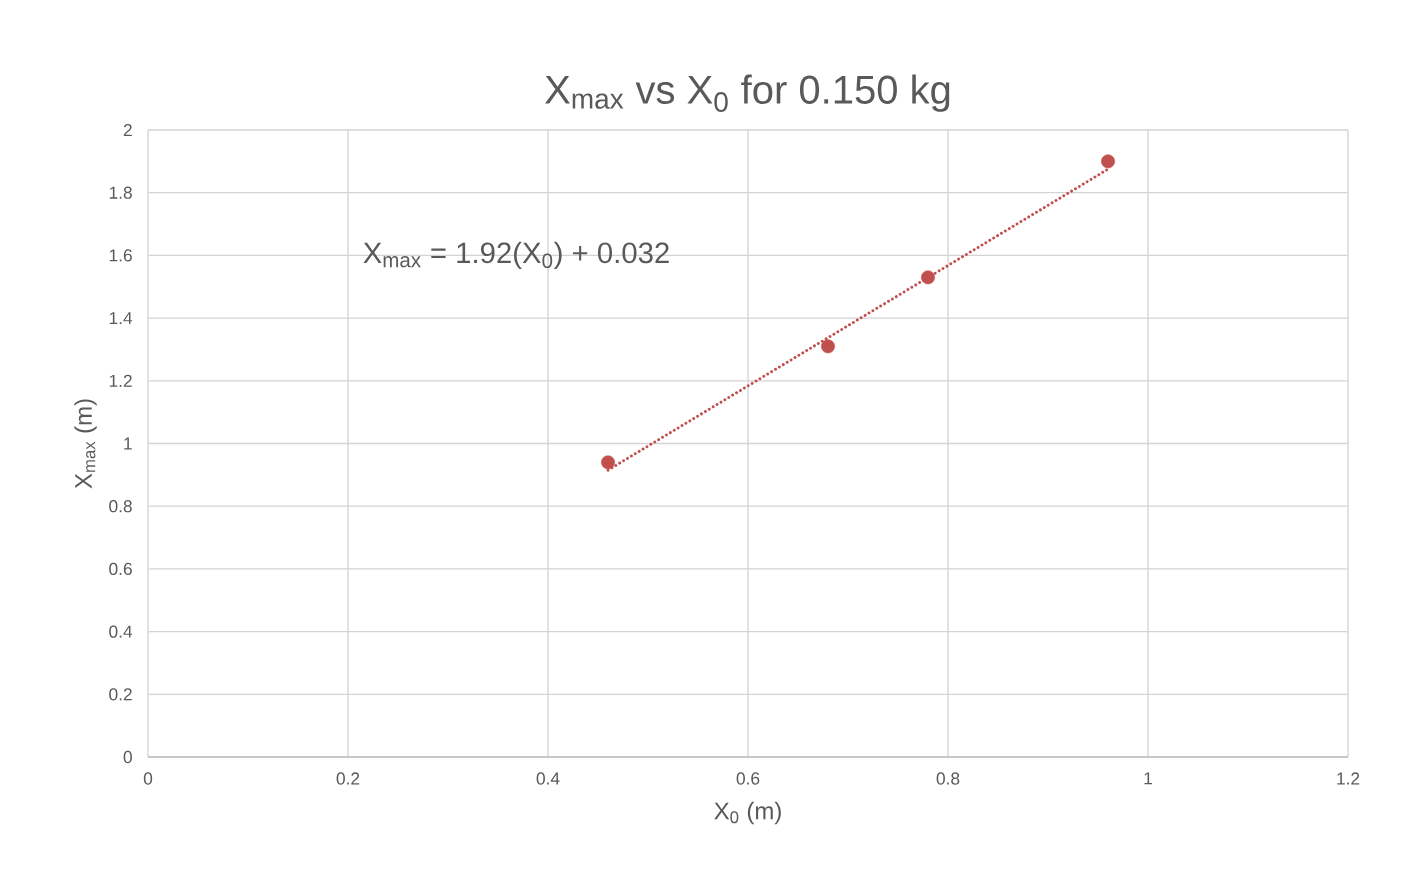 This screenshot has height=881, width=1405. I want to click on y-tick-label: 2, so click(127, 130).